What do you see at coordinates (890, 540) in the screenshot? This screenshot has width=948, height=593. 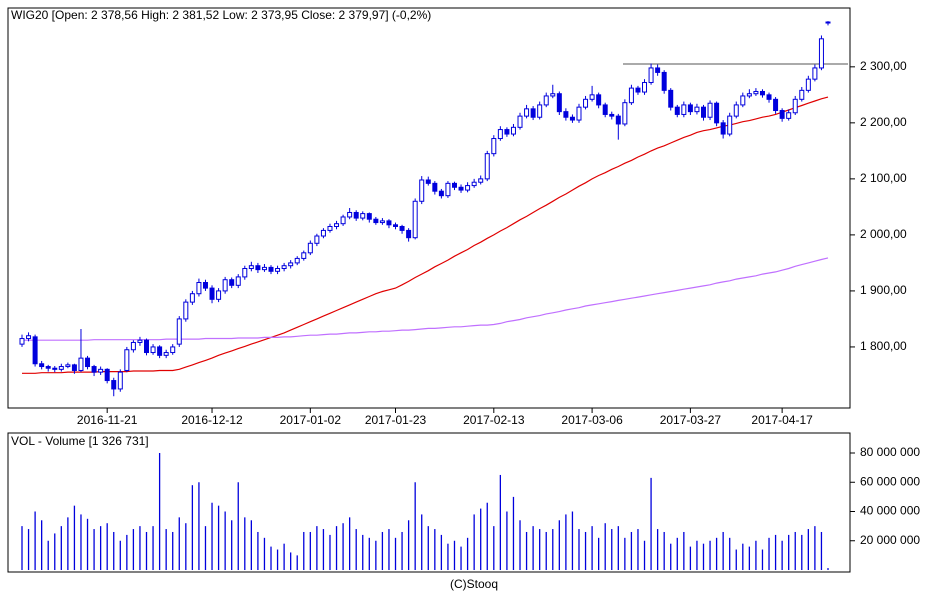 I see `y-tick-label: 20 000 000` at bounding box center [890, 540].